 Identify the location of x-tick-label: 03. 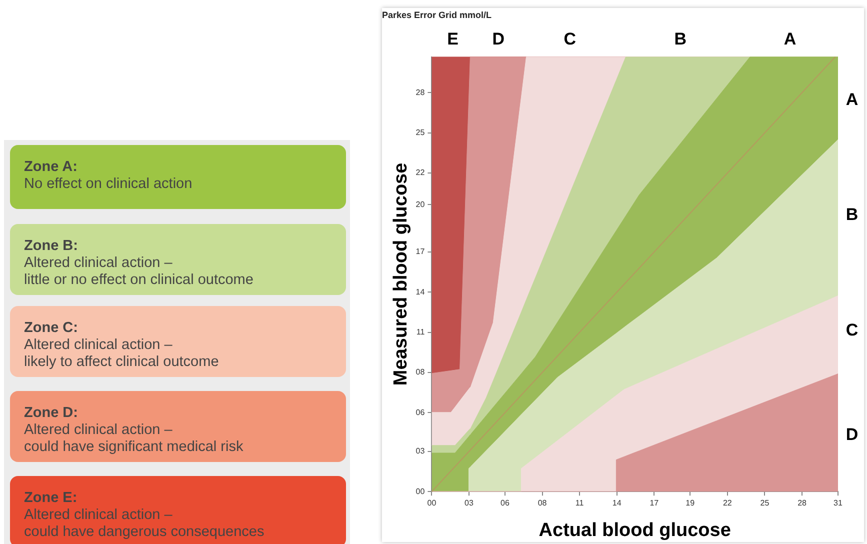
(469, 503).